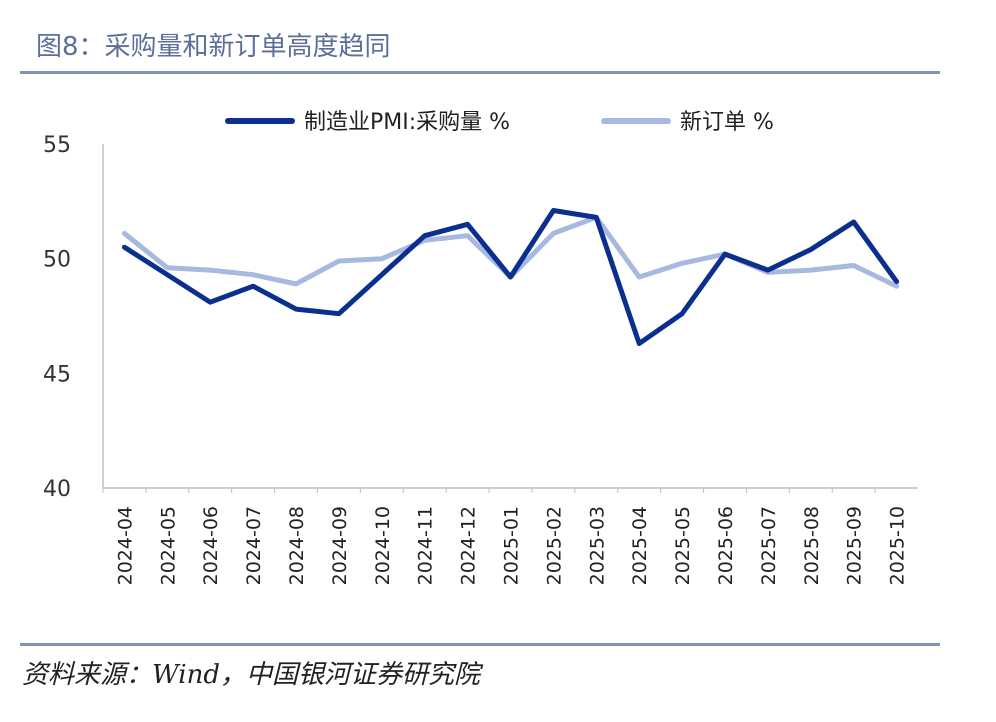  Describe the element at coordinates (407, 122) in the screenshot. I see `legend-label-1: 制造业PMI:采购量 %` at that location.